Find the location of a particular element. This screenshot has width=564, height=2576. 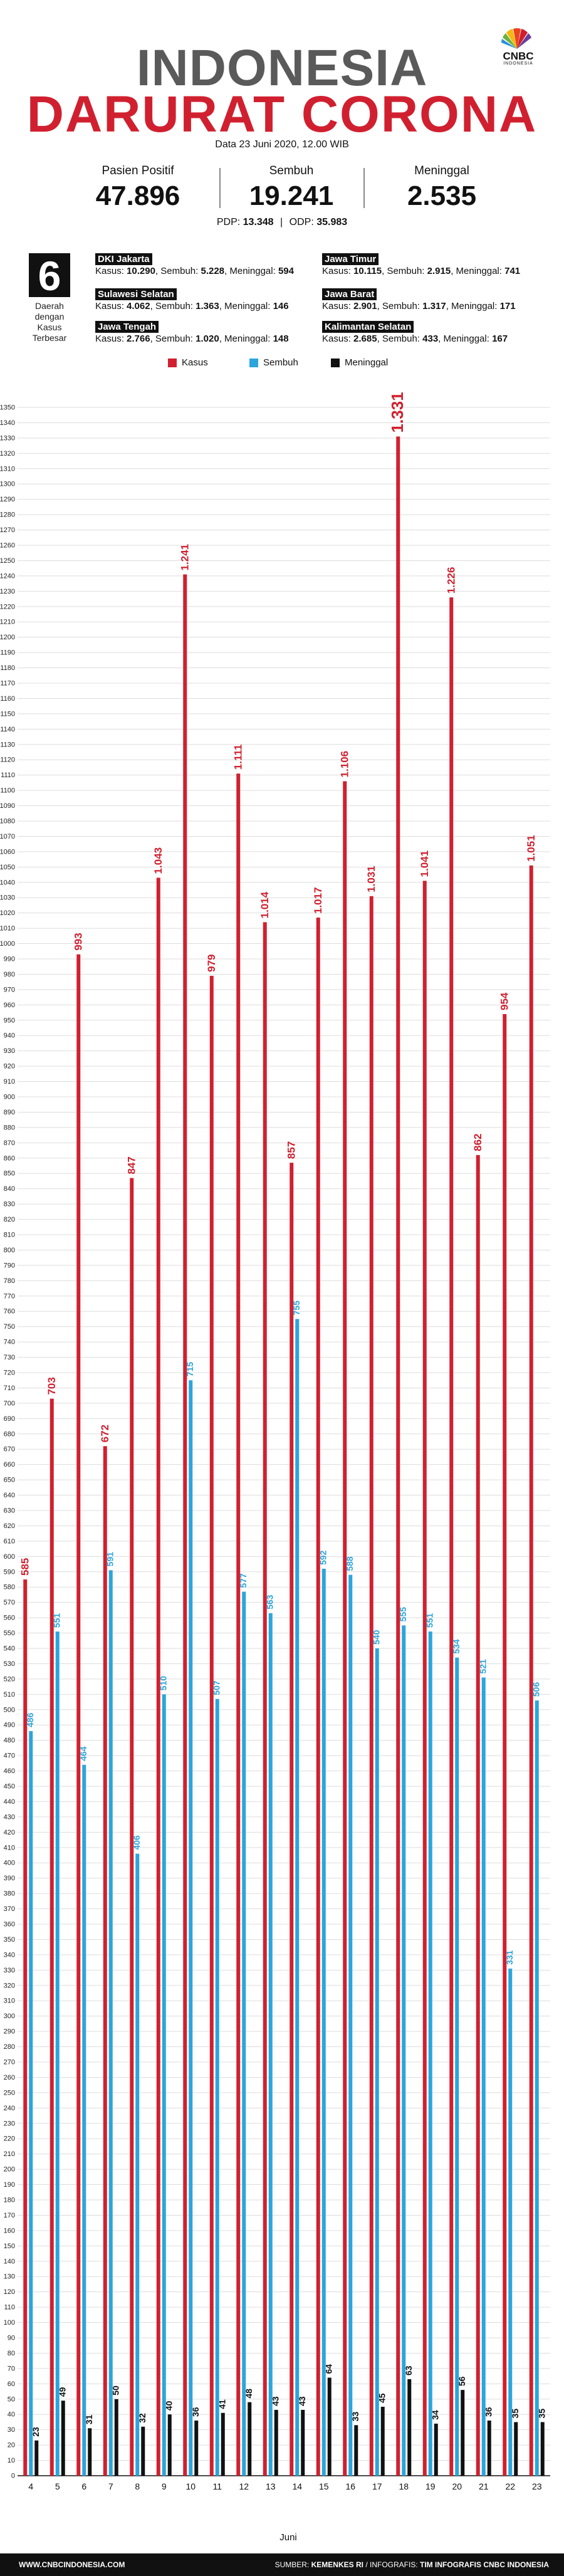

y-tick-label: 320 is located at coordinates (9, 1985).